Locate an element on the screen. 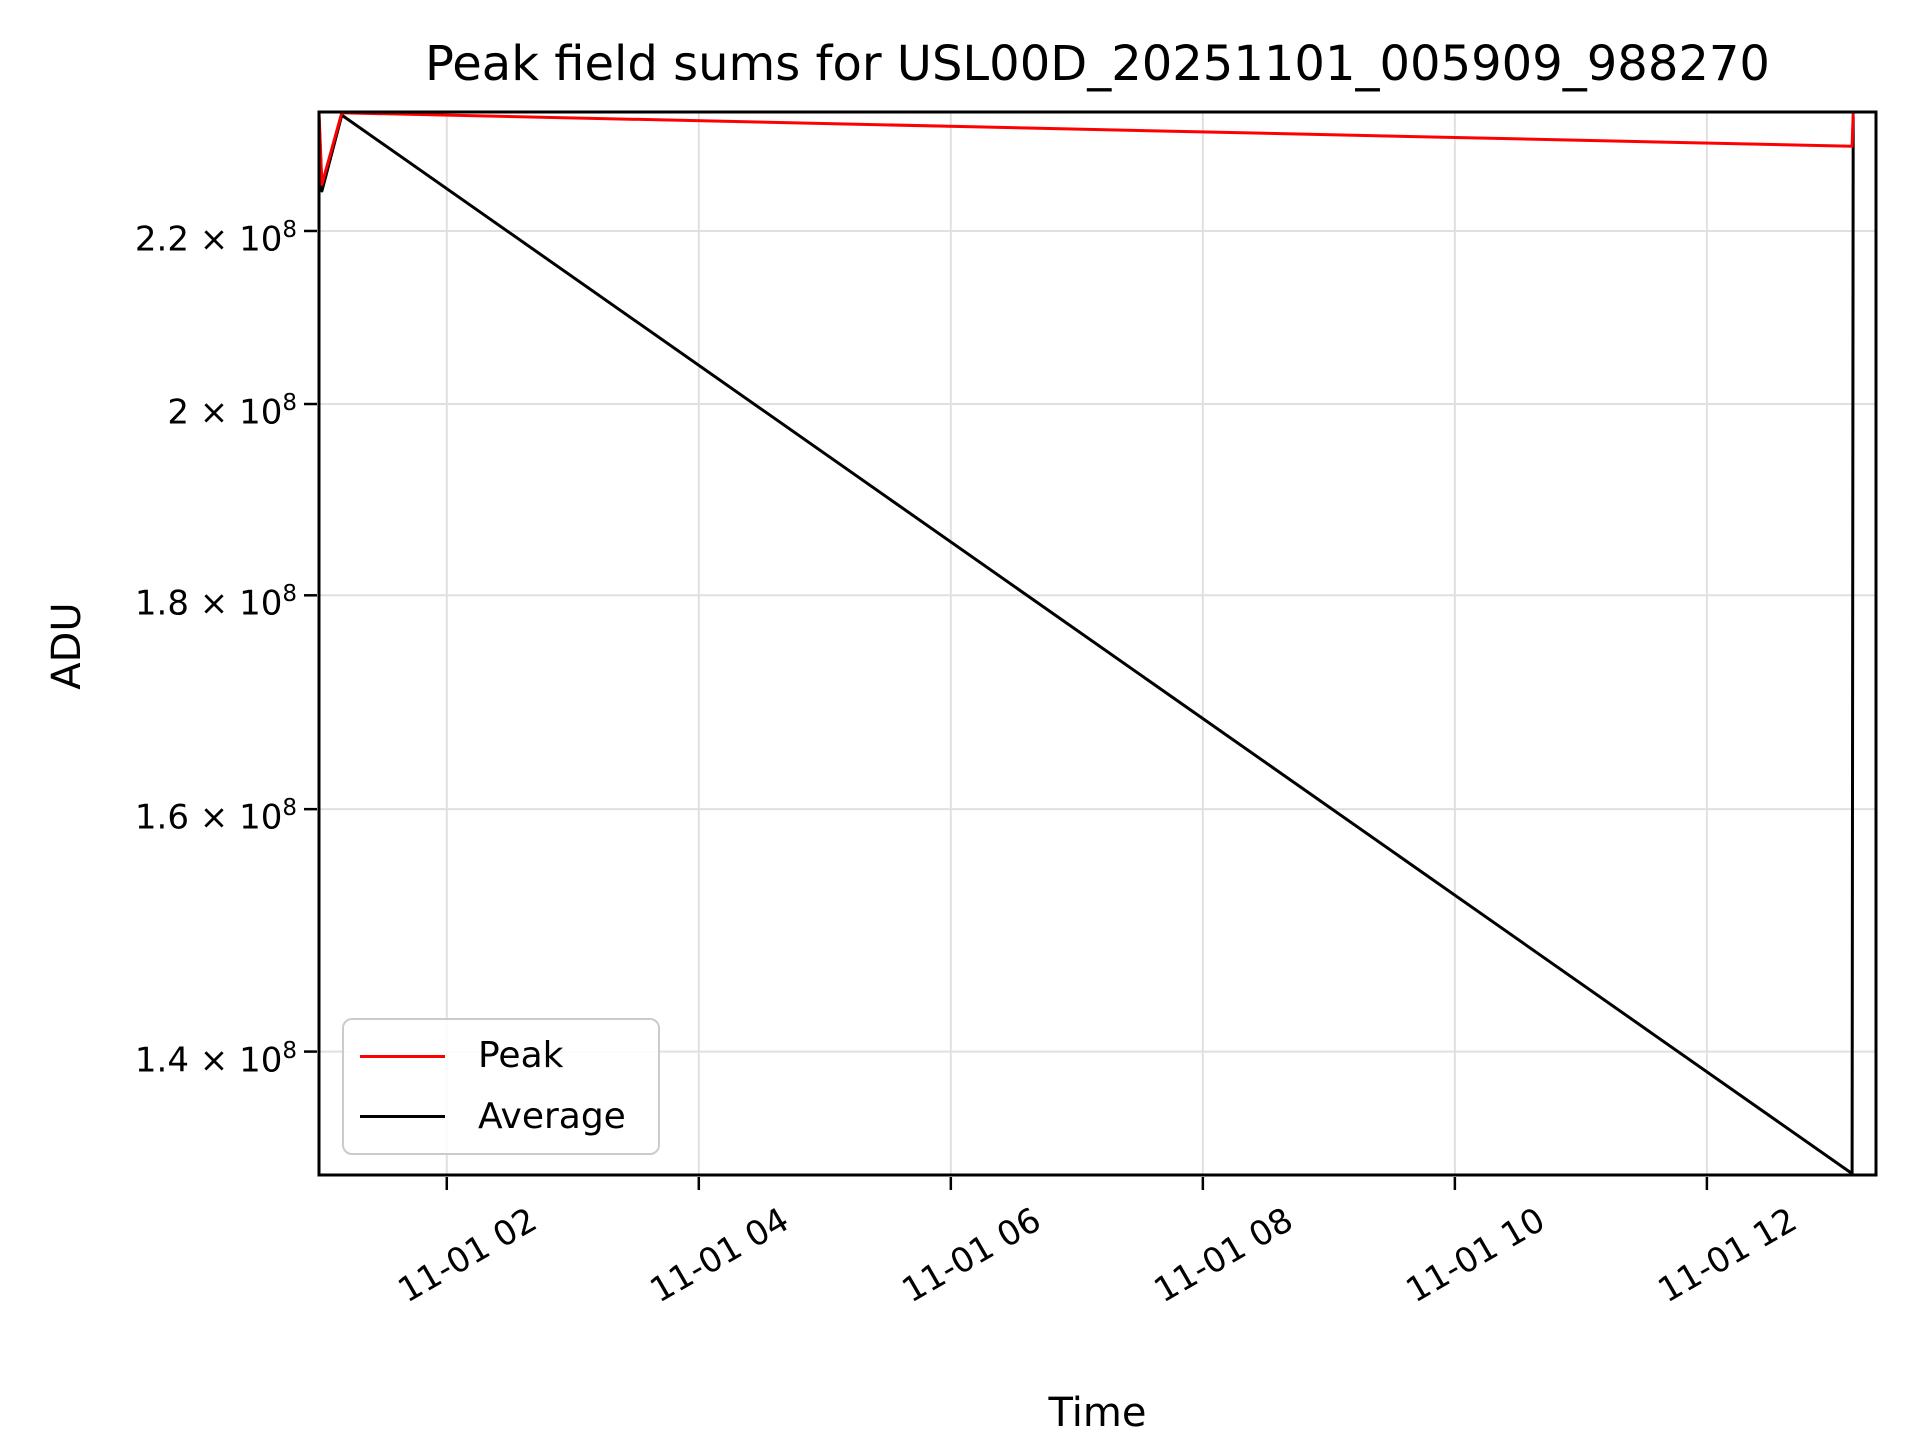 The height and width of the screenshot is (1440, 1920). y-tick-label: 2.2 × 108 is located at coordinates (215, 238).